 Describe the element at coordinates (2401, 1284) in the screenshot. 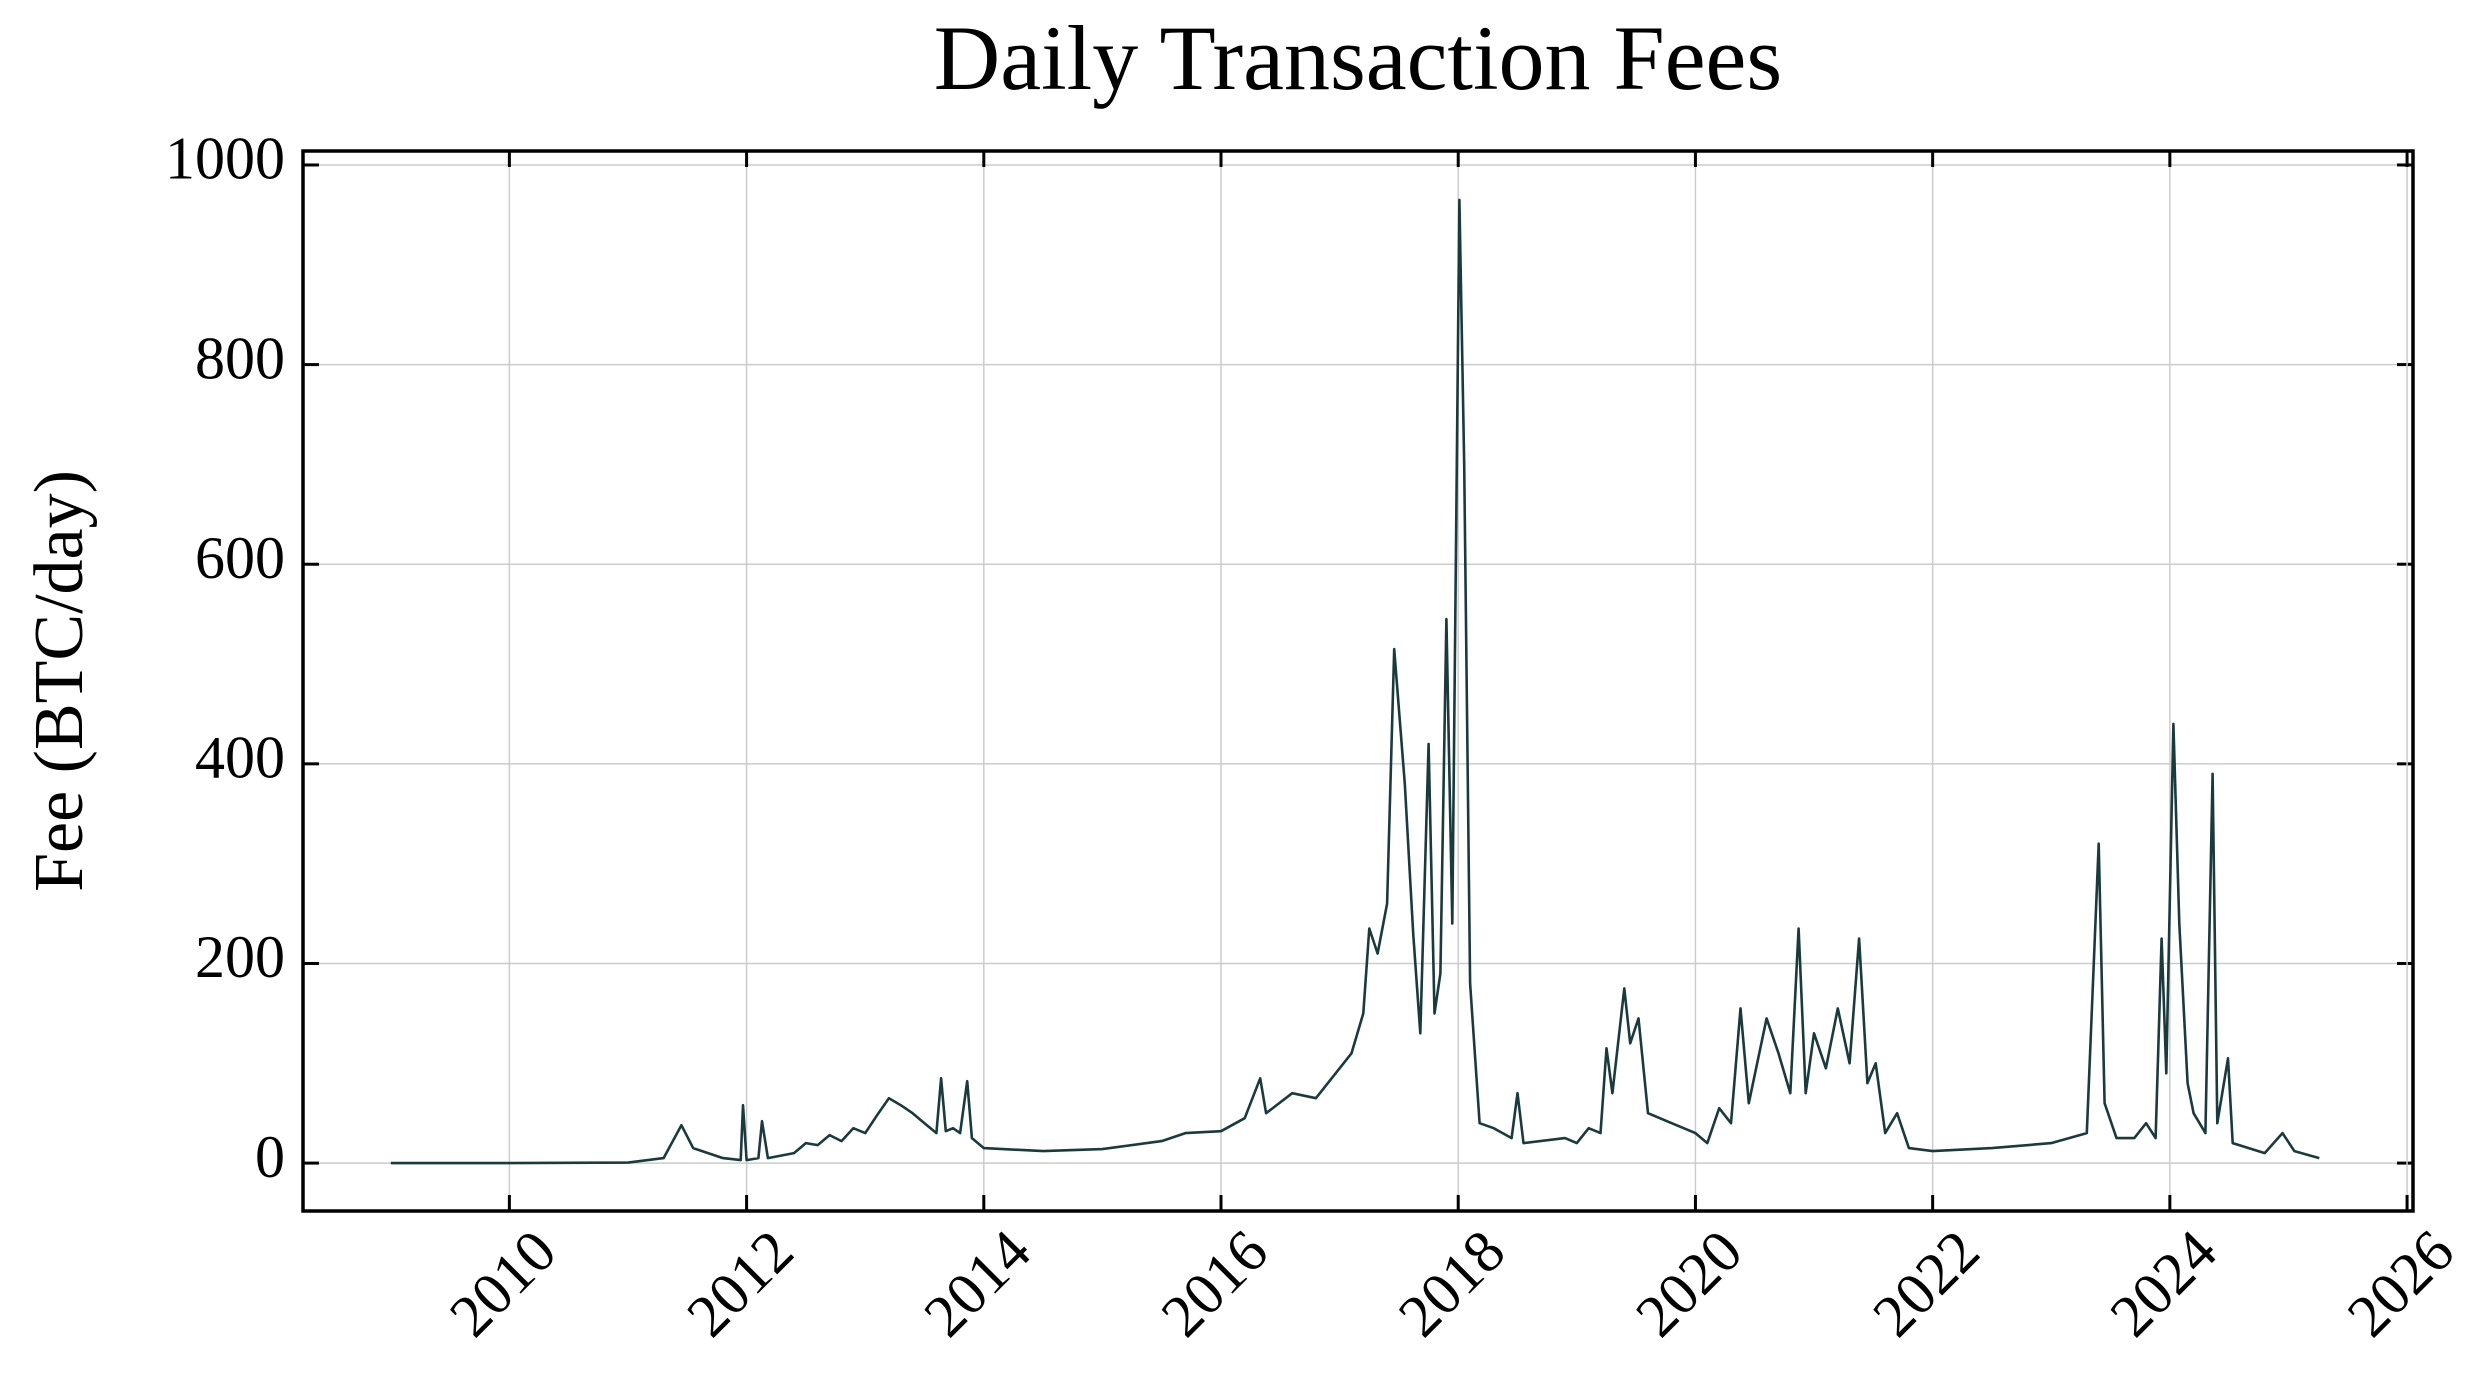

I see `x-tick-label: 2026` at that location.